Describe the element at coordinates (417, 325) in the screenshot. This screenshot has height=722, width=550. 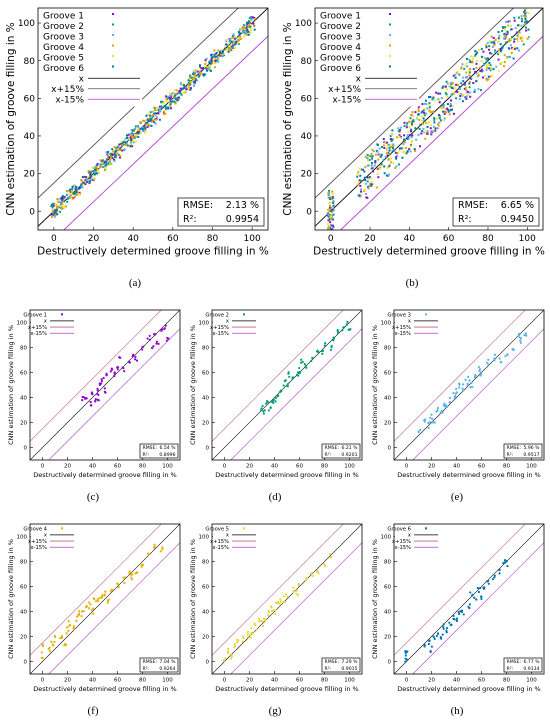
I see `legend-bg` at that location.